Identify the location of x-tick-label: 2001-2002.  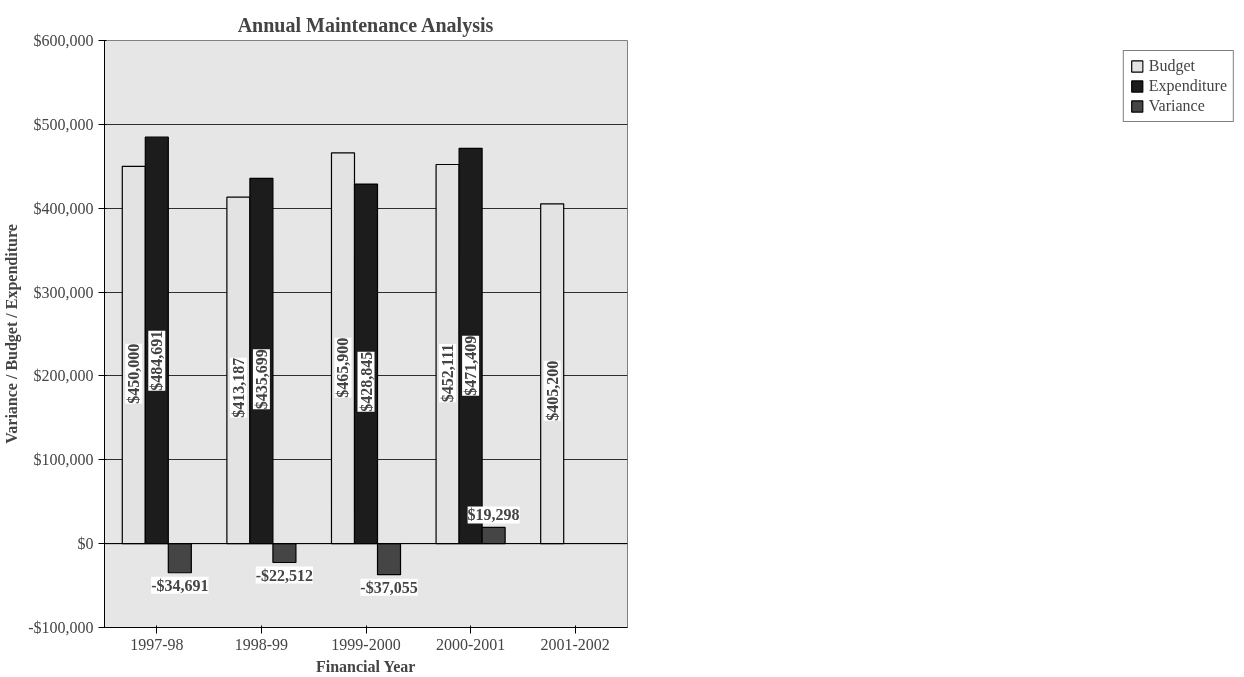
(575, 644).